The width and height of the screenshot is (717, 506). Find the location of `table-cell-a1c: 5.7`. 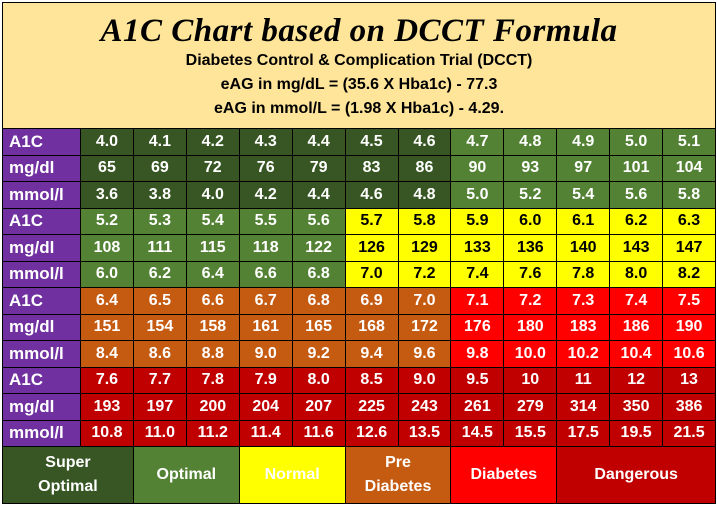

table-cell-a1c: 5.7 is located at coordinates (371, 221).